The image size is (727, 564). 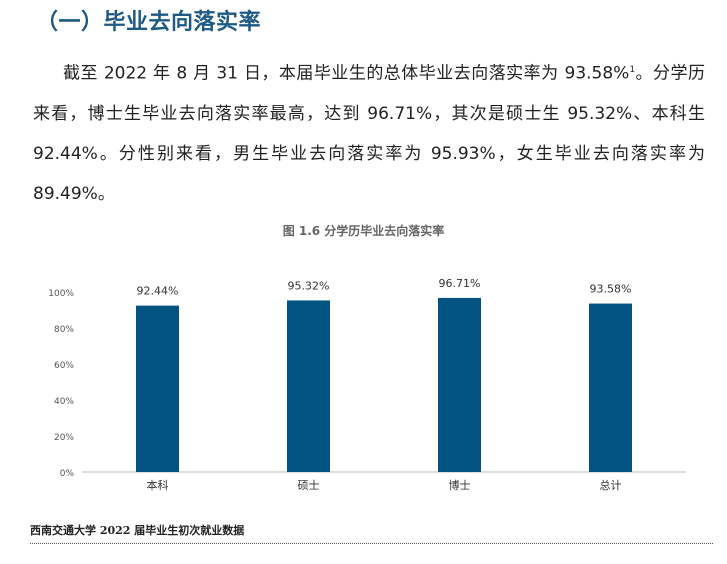 I want to click on data-label: 96.71%, so click(x=460, y=283).